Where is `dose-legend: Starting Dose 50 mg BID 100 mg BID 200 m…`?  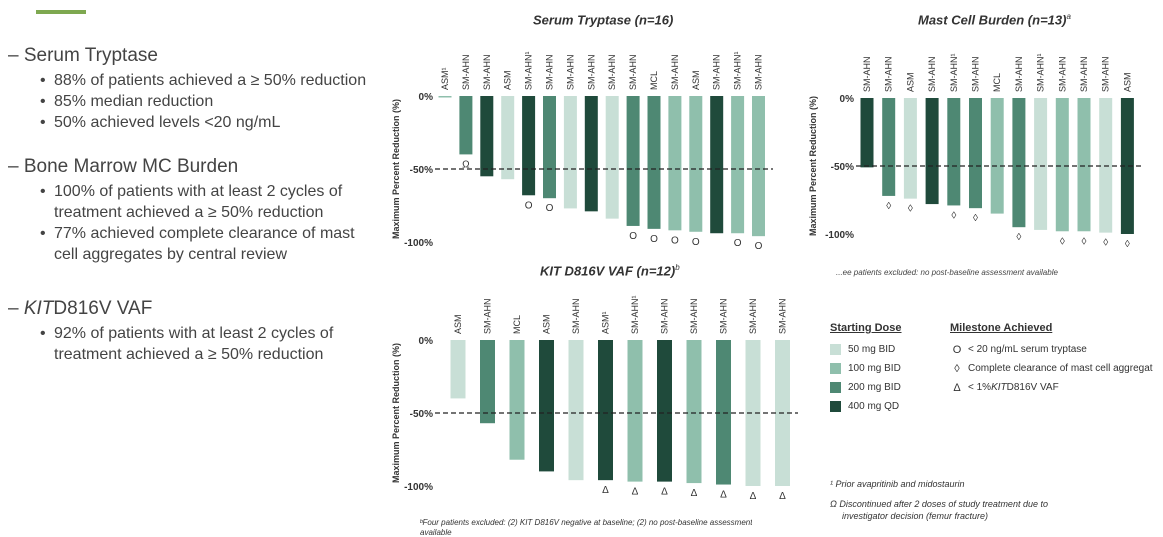
dose-legend: Starting Dose 50 mg BID 100 mg BID 200 m… is located at coordinates (866, 369).